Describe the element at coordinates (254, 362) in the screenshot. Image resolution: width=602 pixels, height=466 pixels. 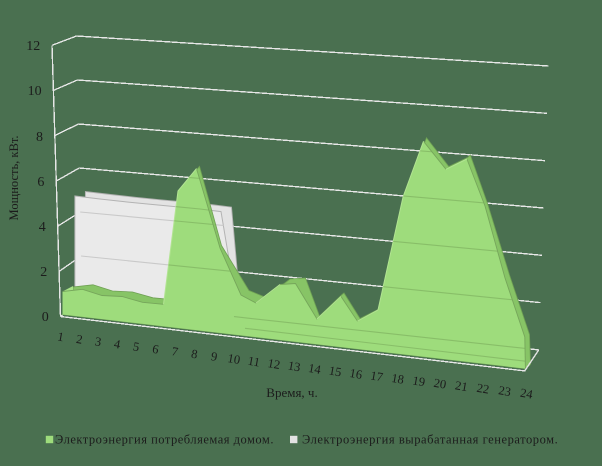
I see `svg-text: 11` at that location.